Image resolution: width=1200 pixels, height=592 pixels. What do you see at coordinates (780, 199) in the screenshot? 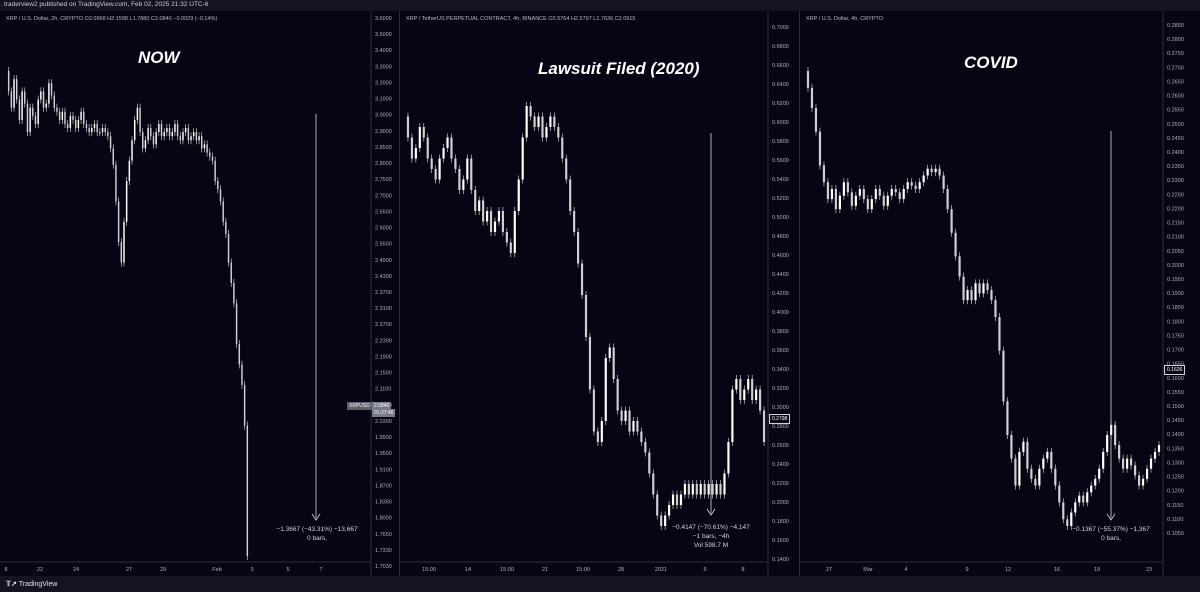
I see `y-tick-label: 0.5200` at bounding box center [780, 199].